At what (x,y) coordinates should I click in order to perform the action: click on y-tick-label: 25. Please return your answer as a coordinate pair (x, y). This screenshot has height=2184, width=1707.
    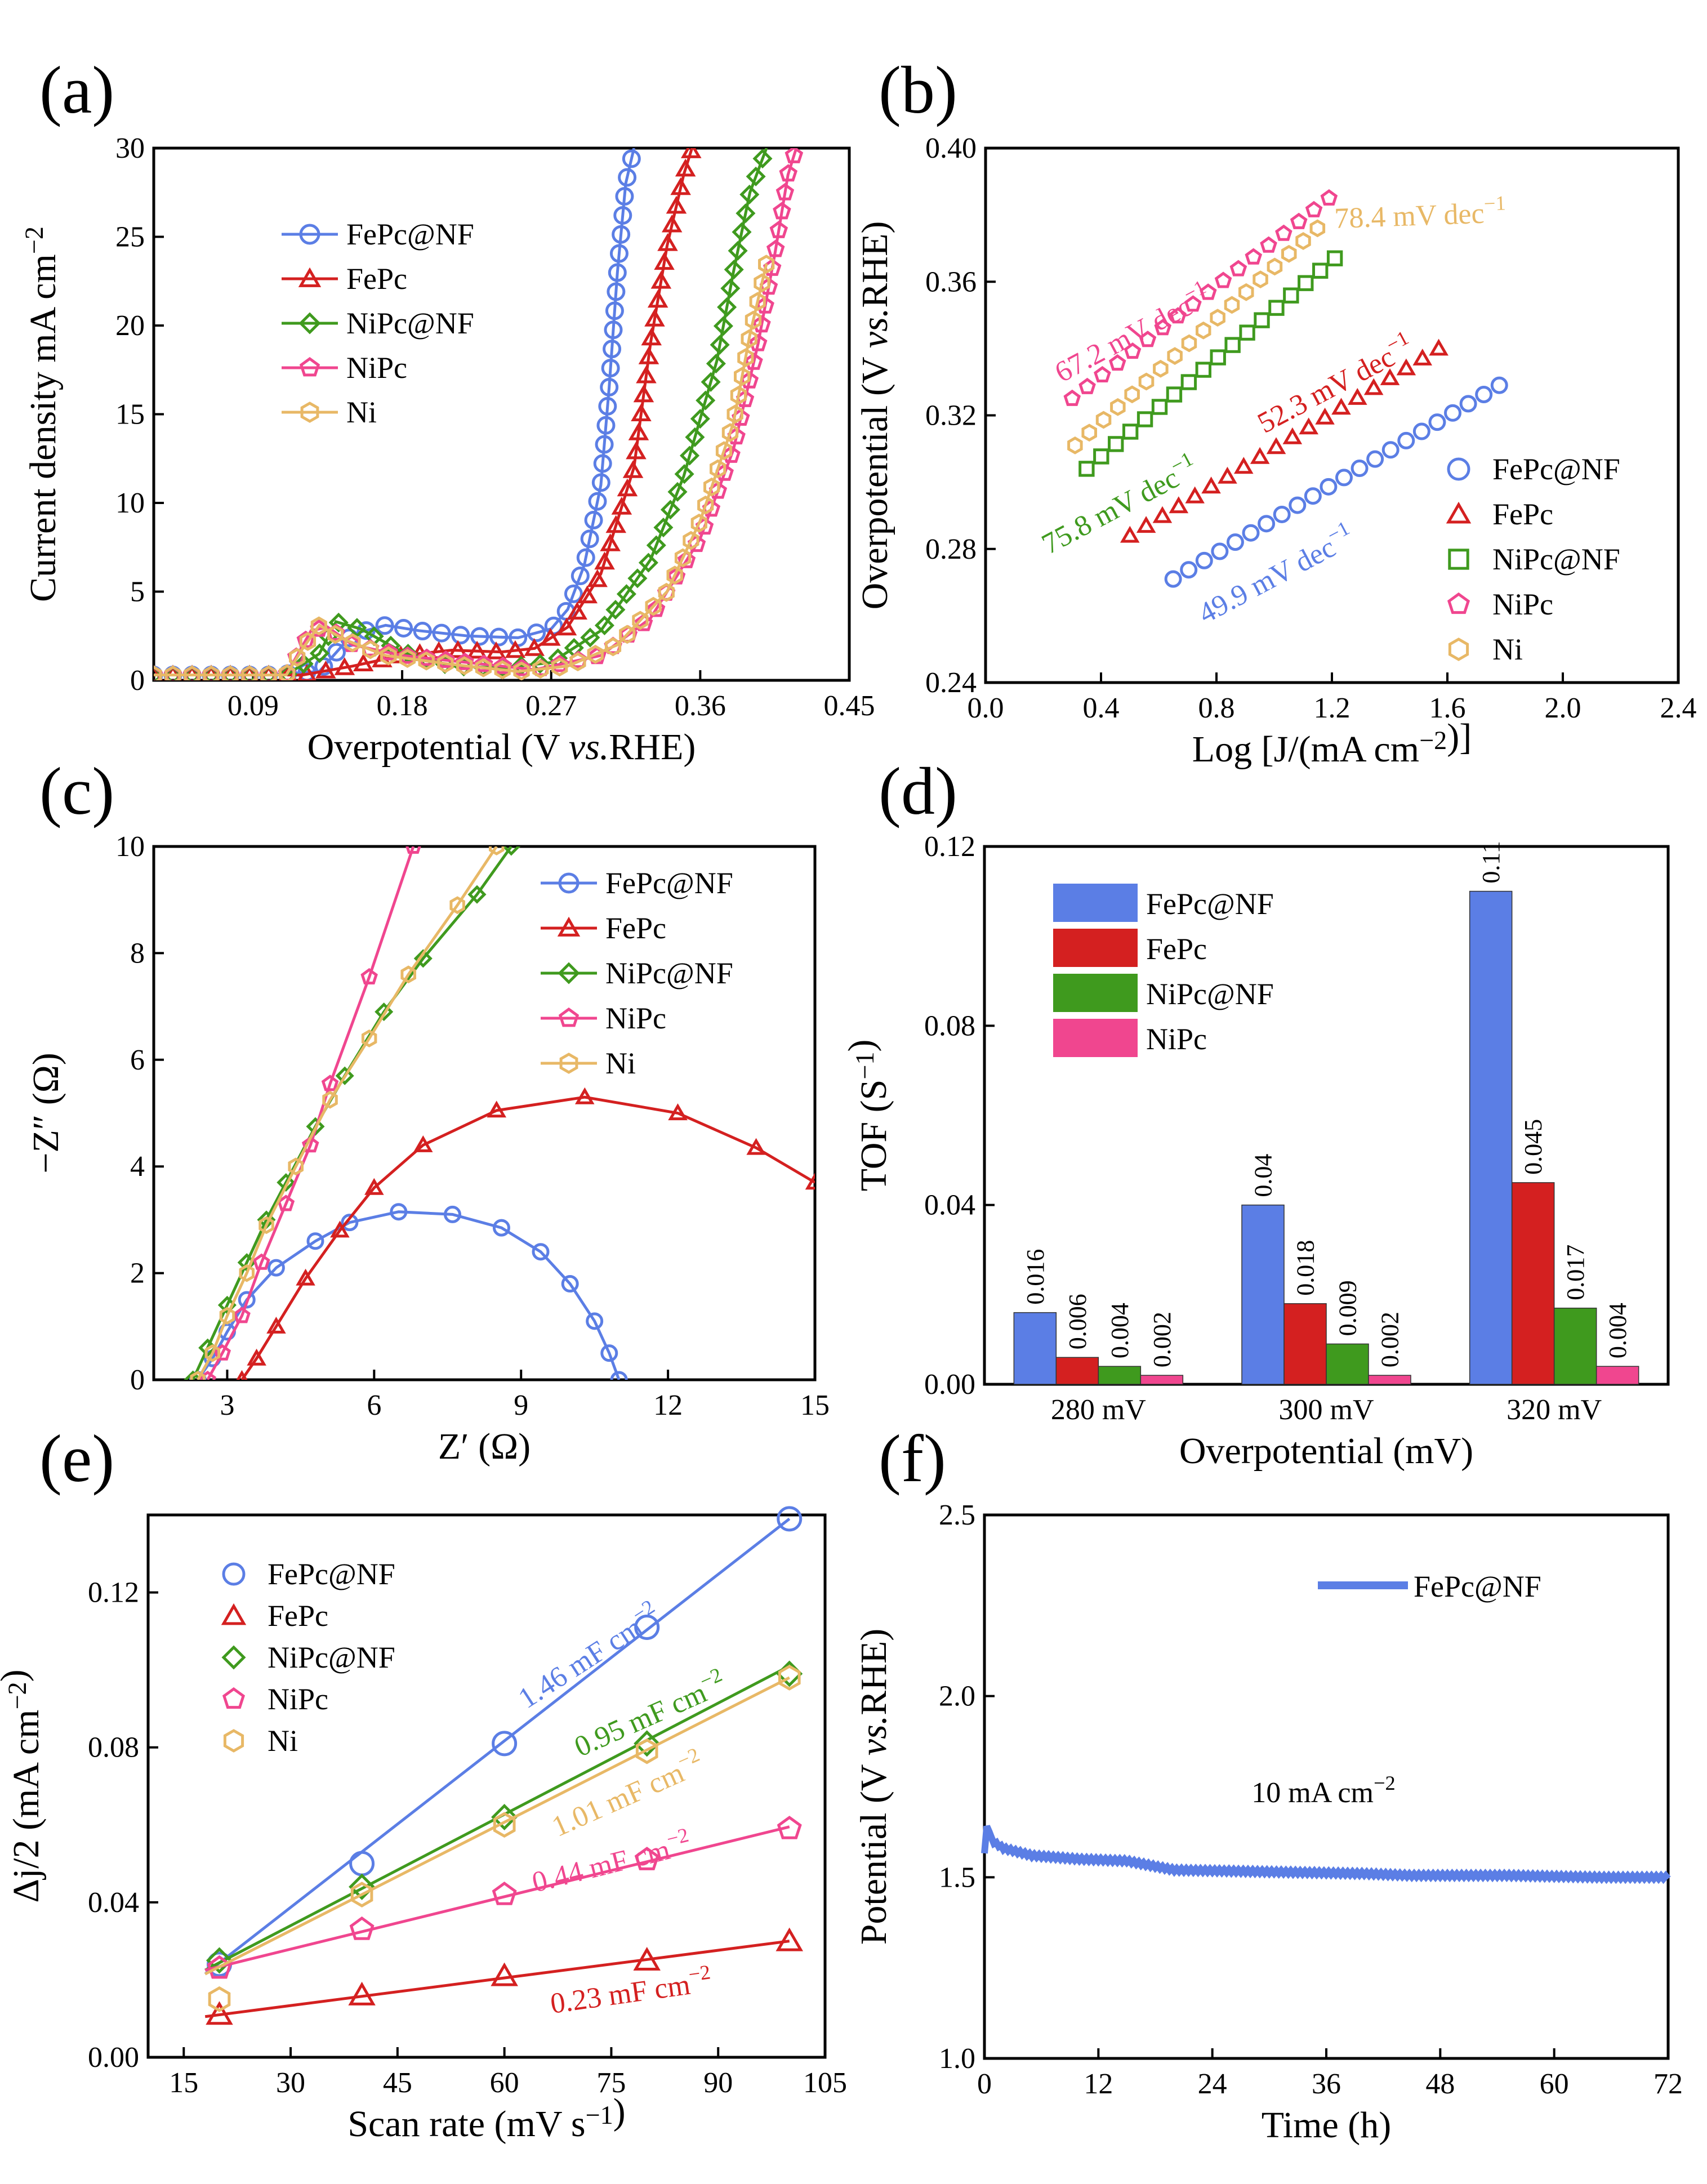
    Looking at the image, I should click on (130, 237).